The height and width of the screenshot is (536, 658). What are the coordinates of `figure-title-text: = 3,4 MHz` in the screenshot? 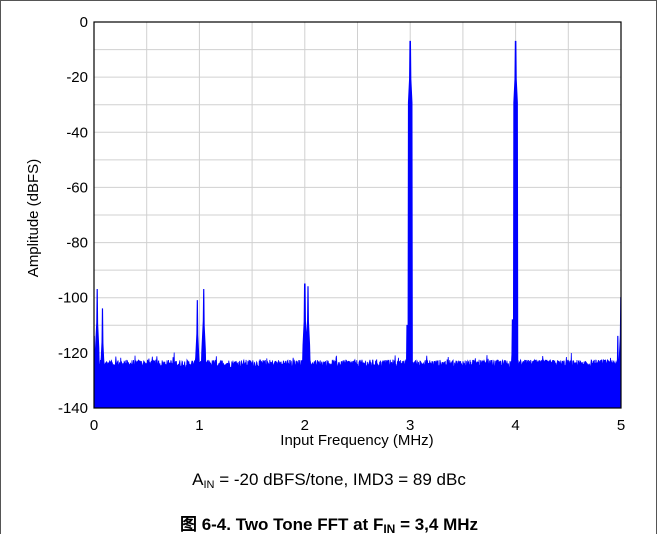 It's located at (437, 524).